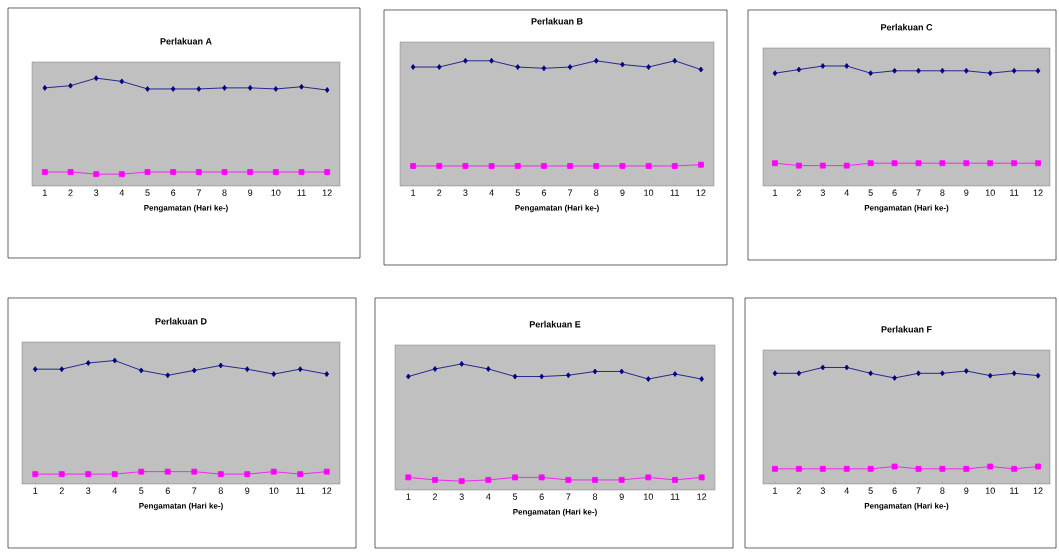 Image resolution: width=1059 pixels, height=557 pixels. Describe the element at coordinates (186, 41) in the screenshot. I see `chart-title: Perlakuan A` at that location.